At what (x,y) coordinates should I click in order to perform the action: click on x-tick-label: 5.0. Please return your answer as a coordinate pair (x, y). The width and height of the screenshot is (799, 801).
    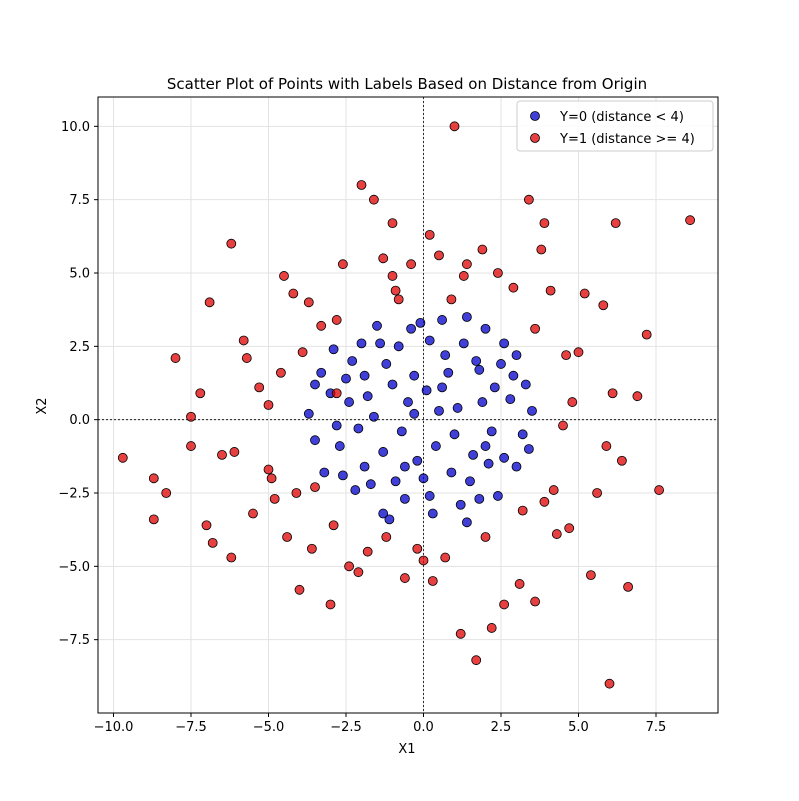
    Looking at the image, I should click on (578, 727).